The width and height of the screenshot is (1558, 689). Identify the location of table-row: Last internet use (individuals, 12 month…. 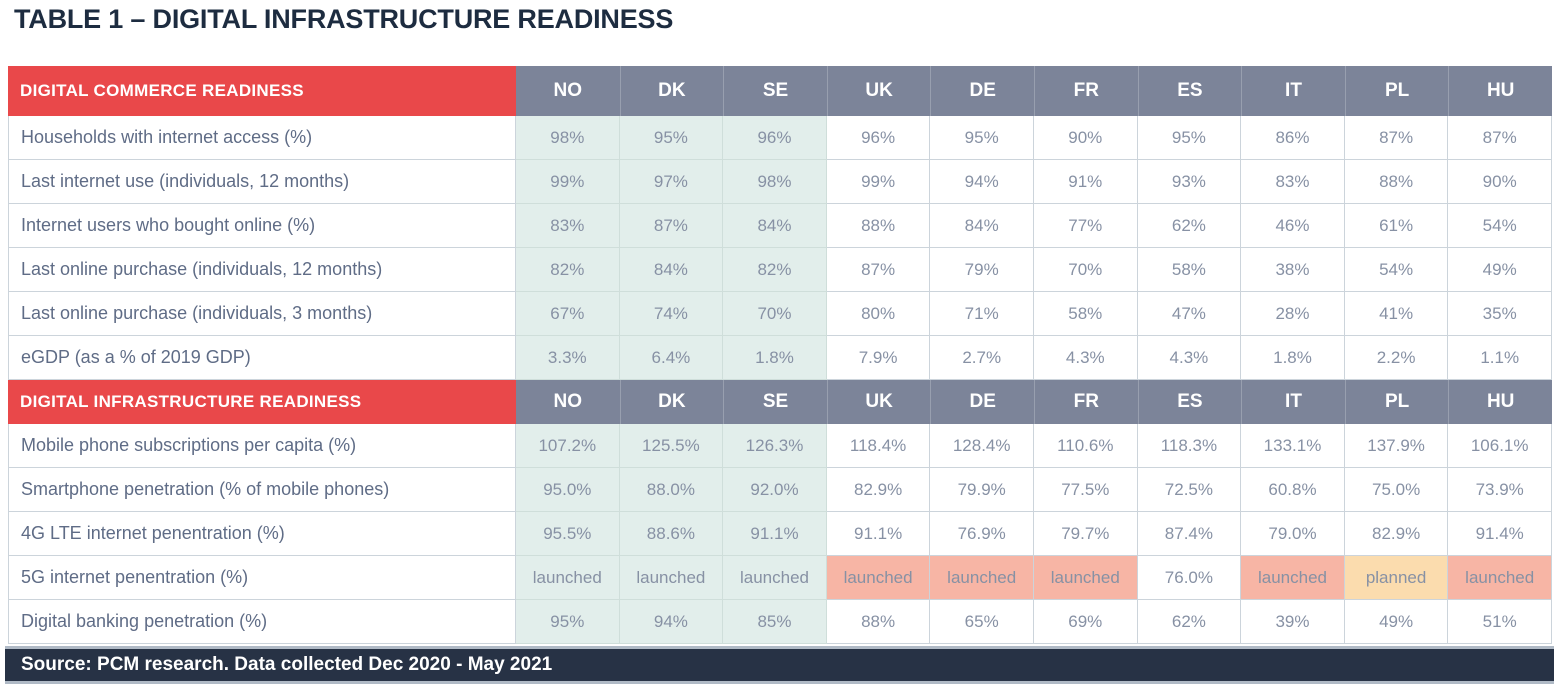
(780, 182).